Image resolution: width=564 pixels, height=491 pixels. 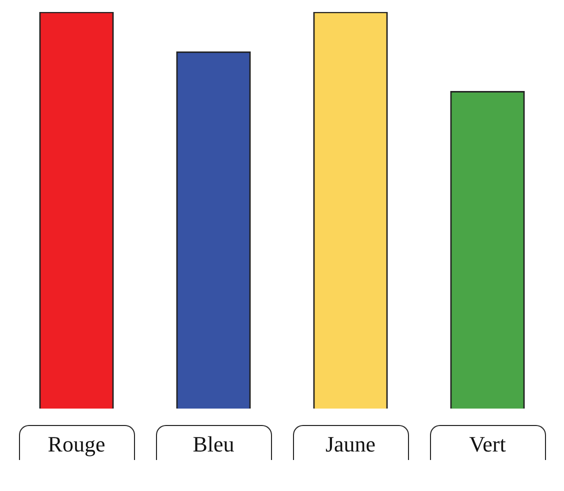 I want to click on x-tick-label: Jaune, so click(x=350, y=444).